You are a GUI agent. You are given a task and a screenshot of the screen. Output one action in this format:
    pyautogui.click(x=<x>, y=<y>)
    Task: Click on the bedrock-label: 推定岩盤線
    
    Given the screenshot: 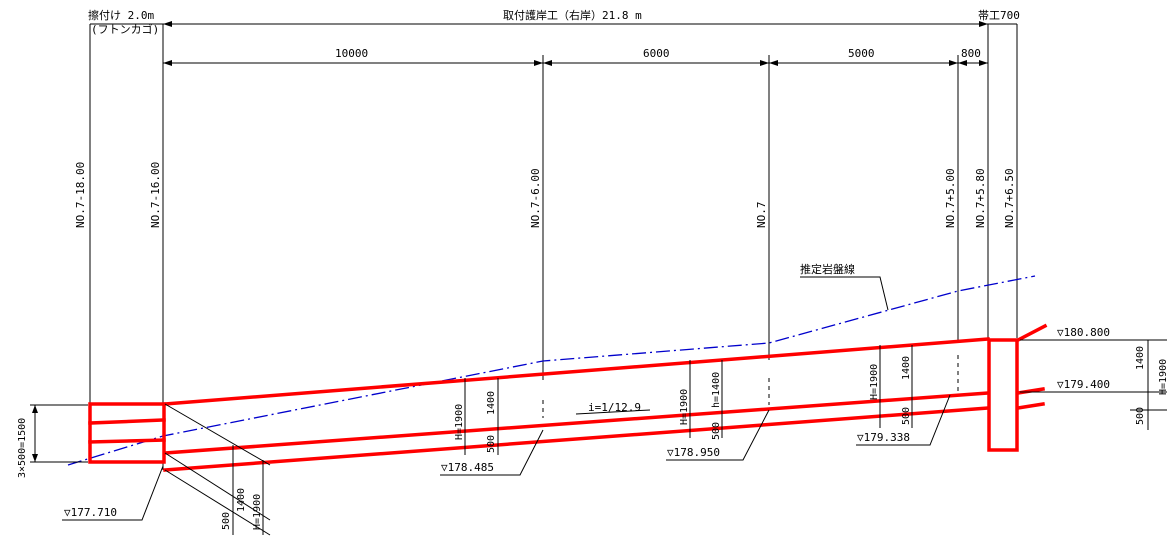 What is the action you would take?
    pyautogui.click(x=827, y=269)
    